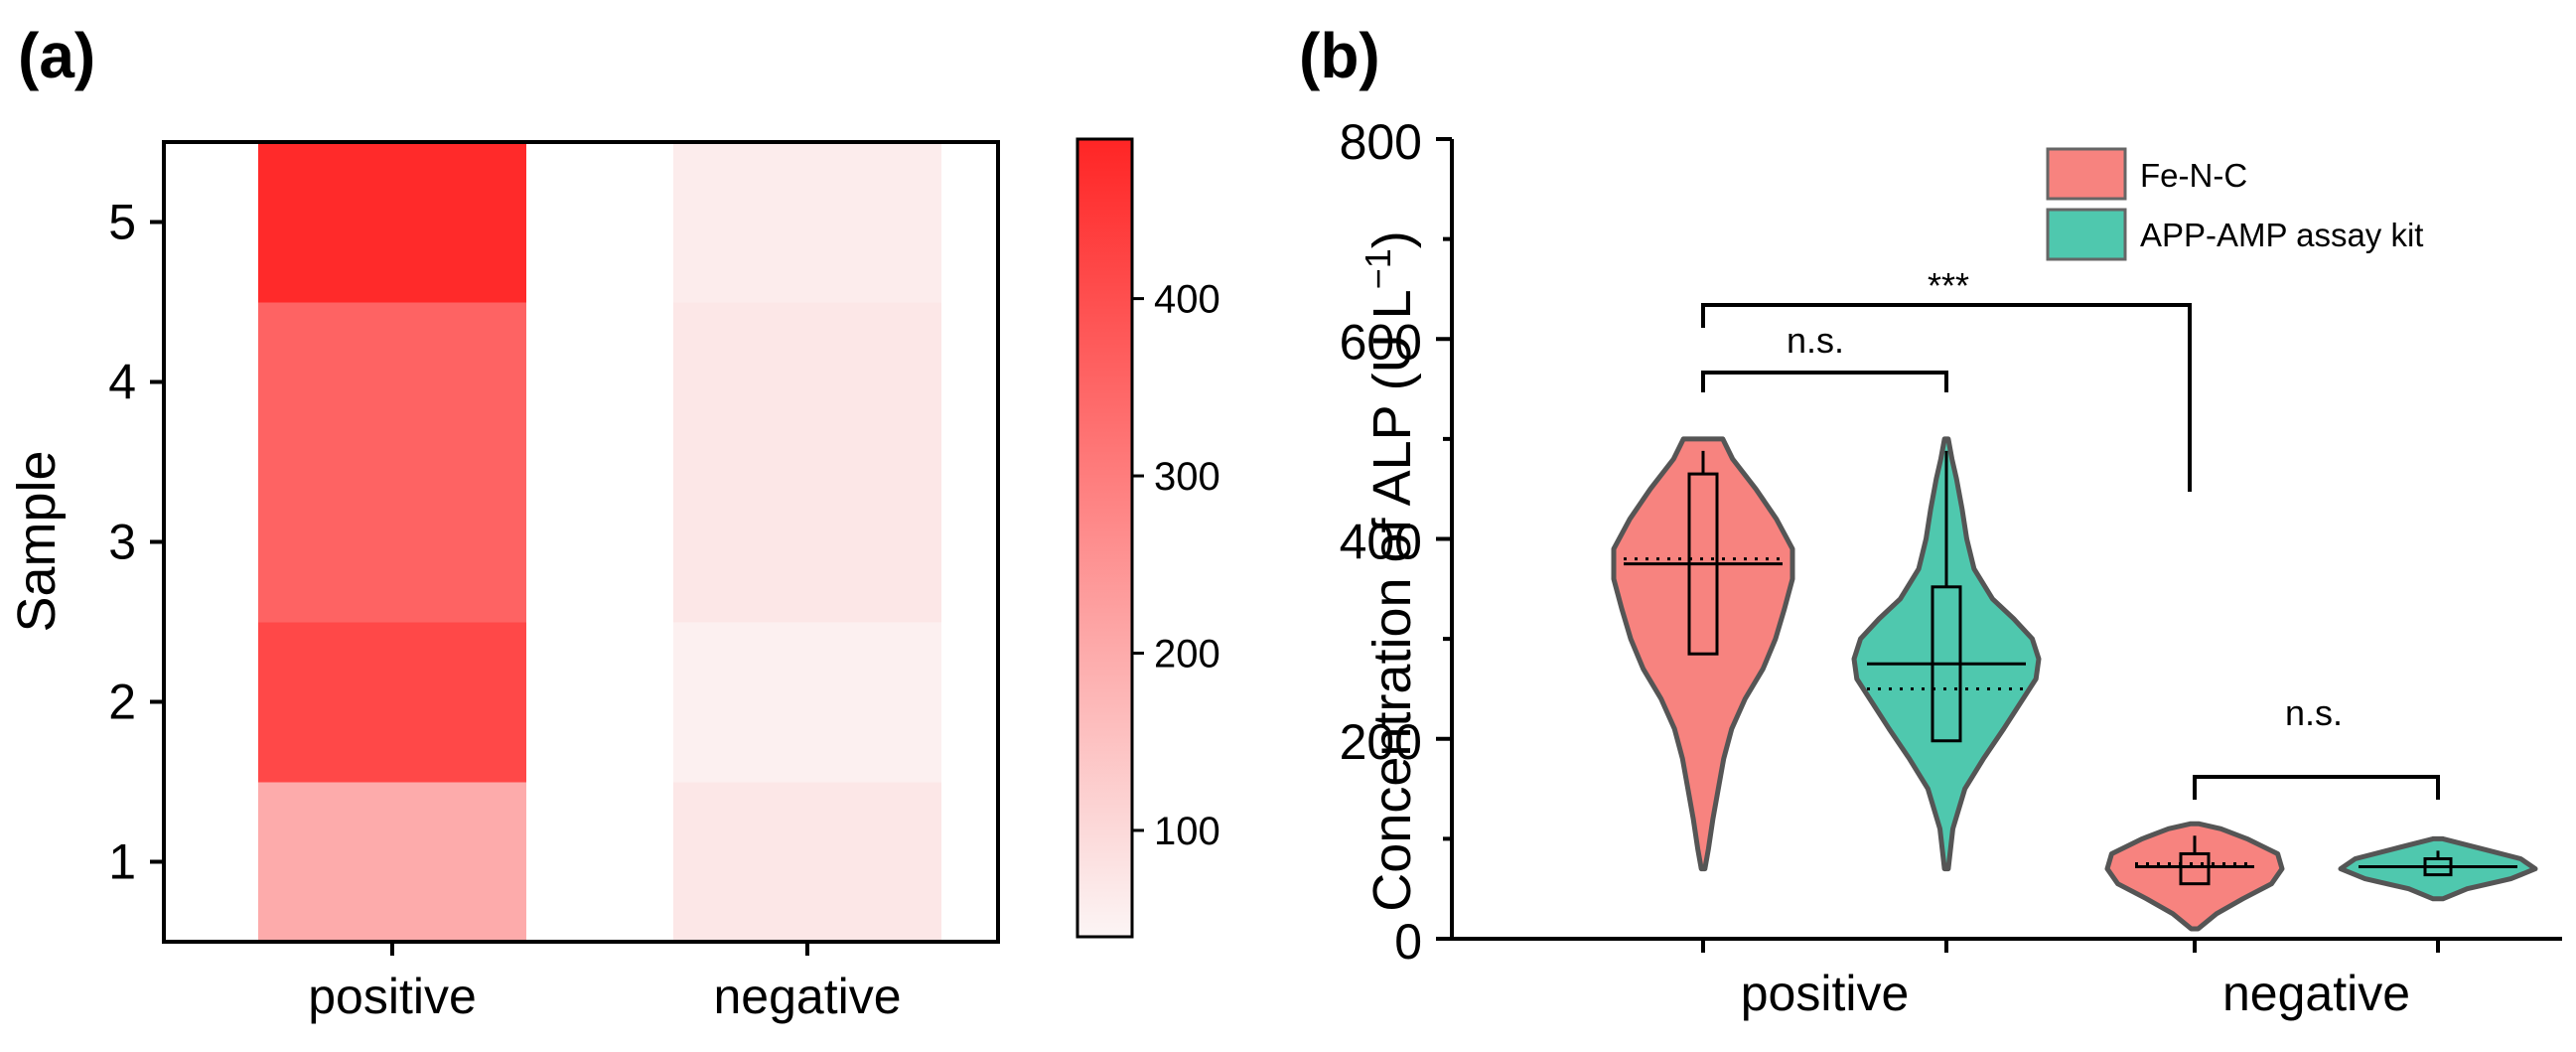 This screenshot has width=2576, height=1052. I want to click on heatmap-y-title: Sample, so click(37, 541).